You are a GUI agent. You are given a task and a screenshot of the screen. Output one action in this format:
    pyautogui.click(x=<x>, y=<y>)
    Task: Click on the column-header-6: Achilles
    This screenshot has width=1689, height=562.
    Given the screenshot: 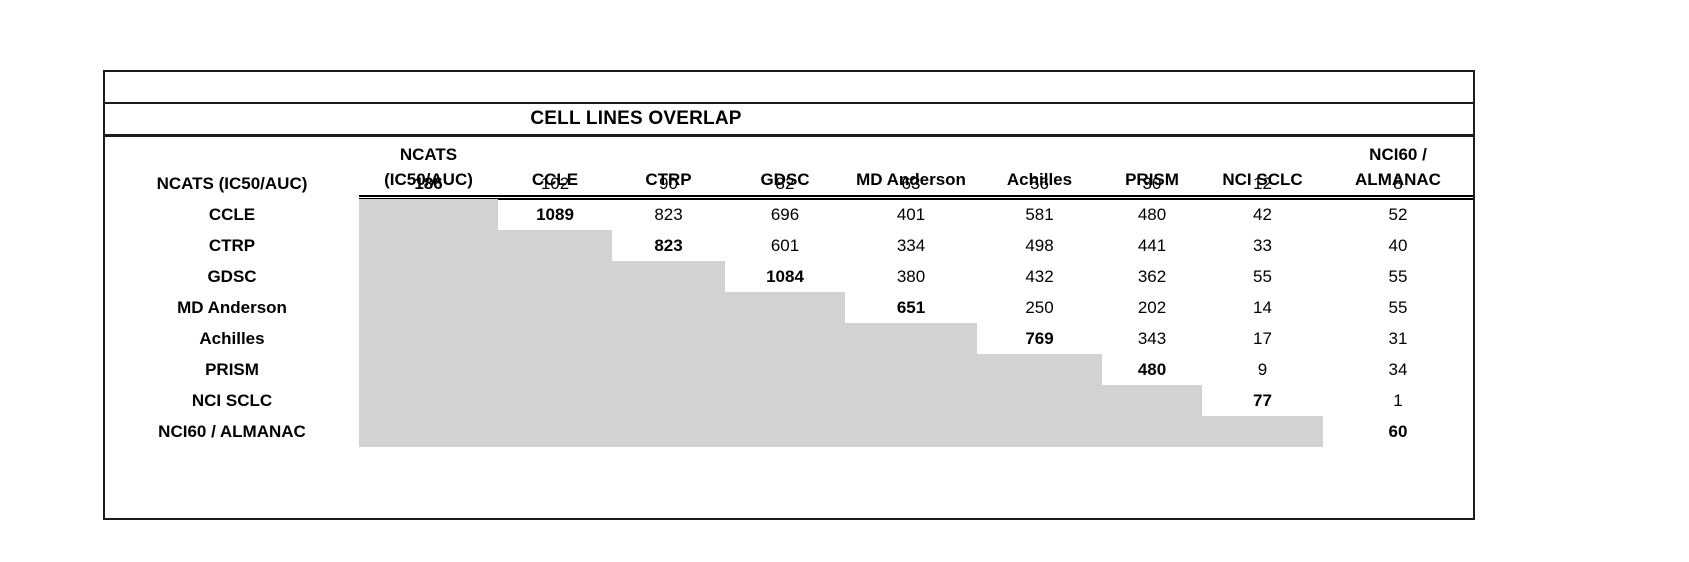 What is the action you would take?
    pyautogui.click(x=1039, y=168)
    